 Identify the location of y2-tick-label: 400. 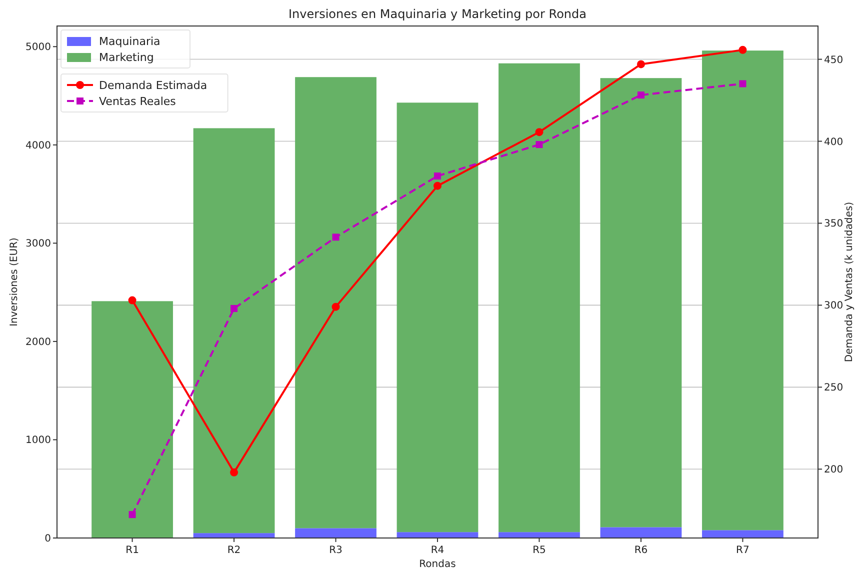
(834, 142).